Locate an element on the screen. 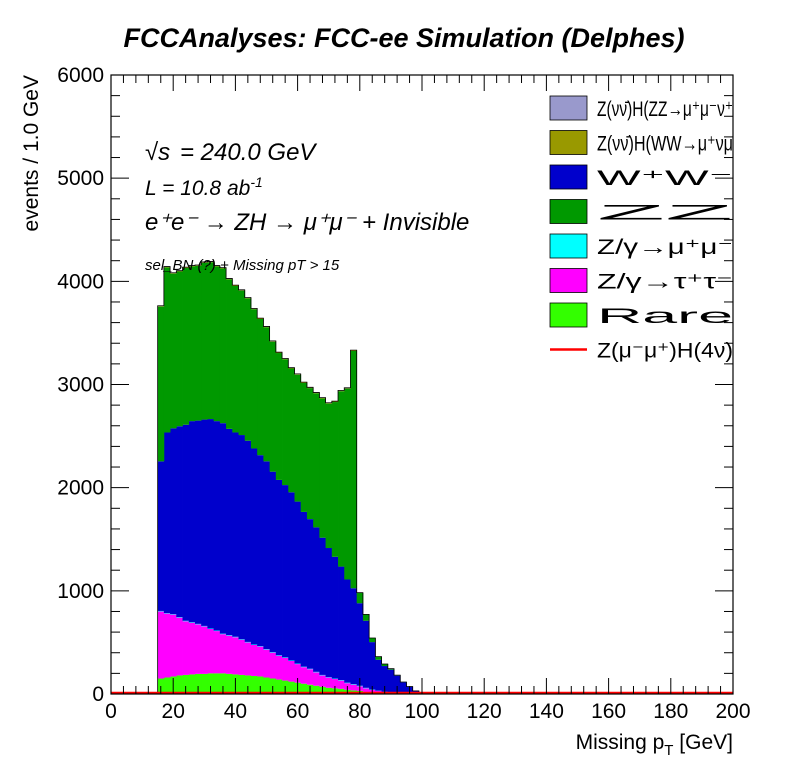 The width and height of the screenshot is (796, 772). legend-label: Z(μ⁻μ⁺)H(4ν) is located at coordinates (665, 351).